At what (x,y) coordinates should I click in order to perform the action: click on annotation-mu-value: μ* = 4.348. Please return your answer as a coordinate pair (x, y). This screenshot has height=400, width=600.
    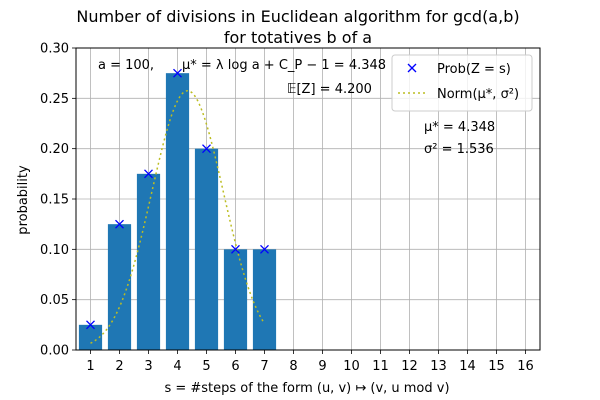
    Looking at the image, I should click on (459, 127).